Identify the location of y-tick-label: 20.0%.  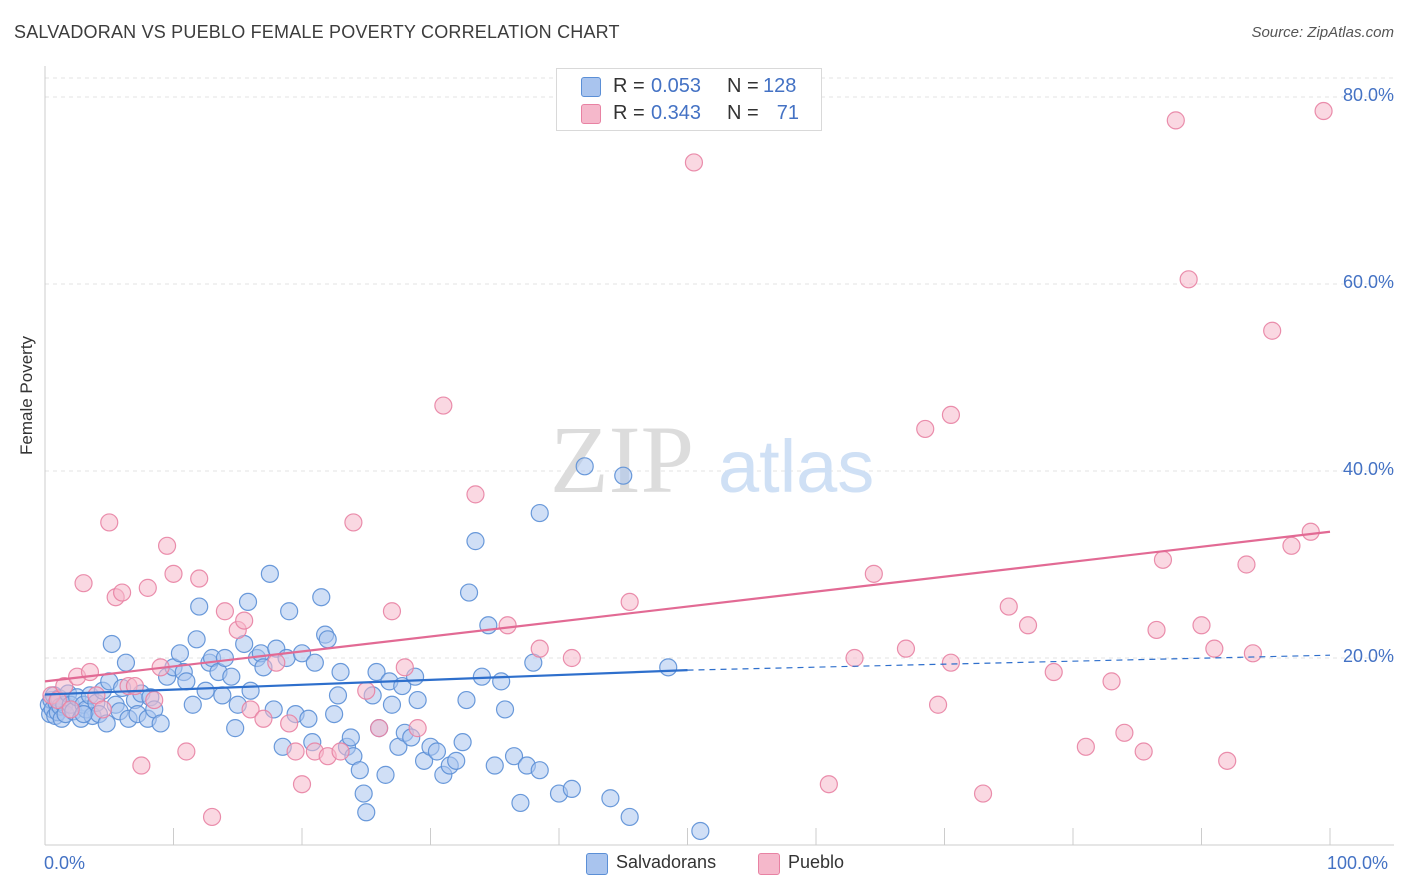
(1368, 656).